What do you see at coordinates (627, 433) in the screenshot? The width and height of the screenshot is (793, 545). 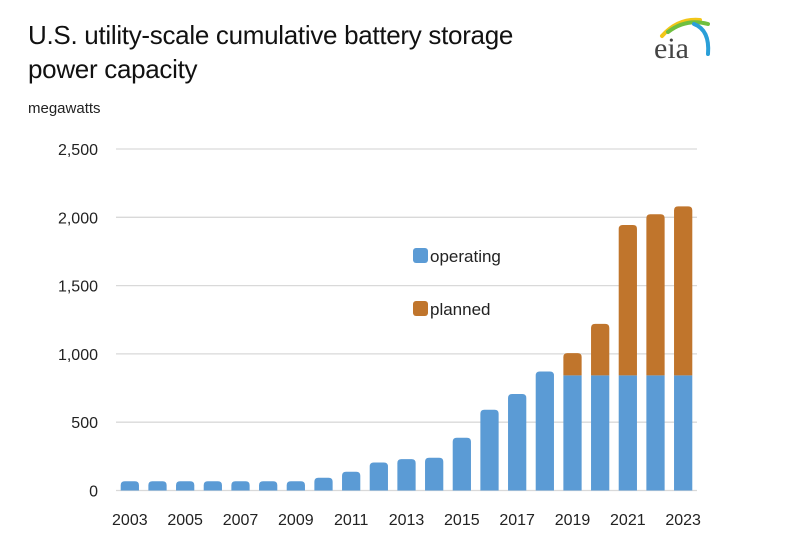 I see `bar-operating-2021` at bounding box center [627, 433].